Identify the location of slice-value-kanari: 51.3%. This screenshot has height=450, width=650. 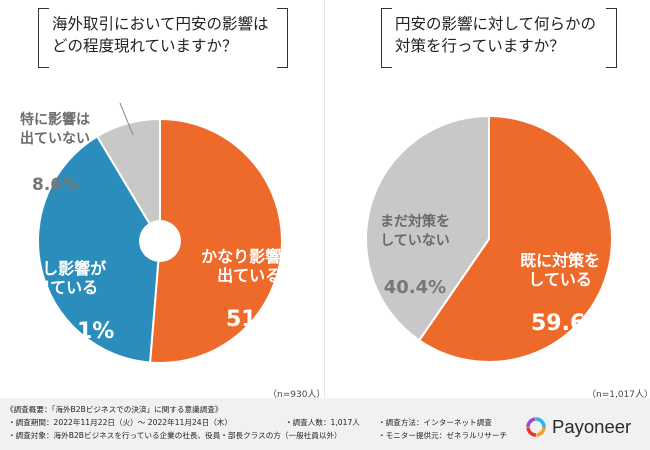
(264, 319).